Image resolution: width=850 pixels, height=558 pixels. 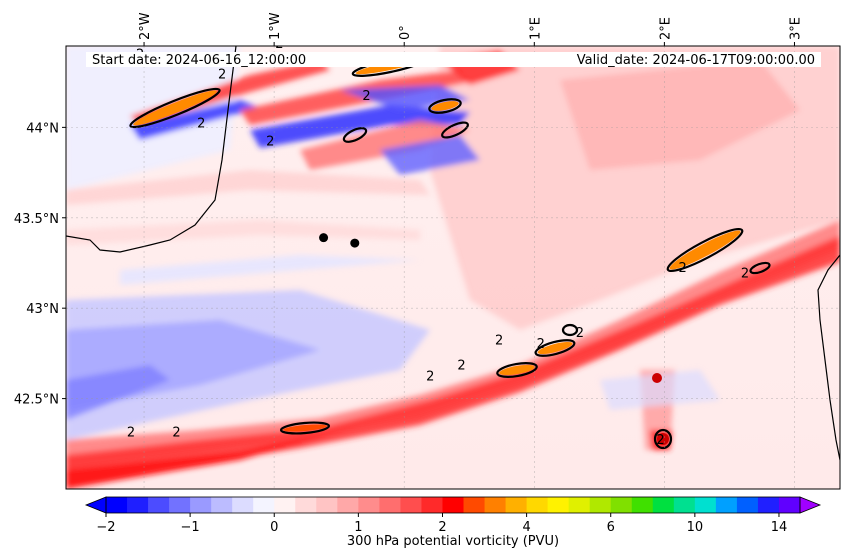 What do you see at coordinates (611, 527) in the screenshot?
I see `colorbar-tick-label: 6` at bounding box center [611, 527].